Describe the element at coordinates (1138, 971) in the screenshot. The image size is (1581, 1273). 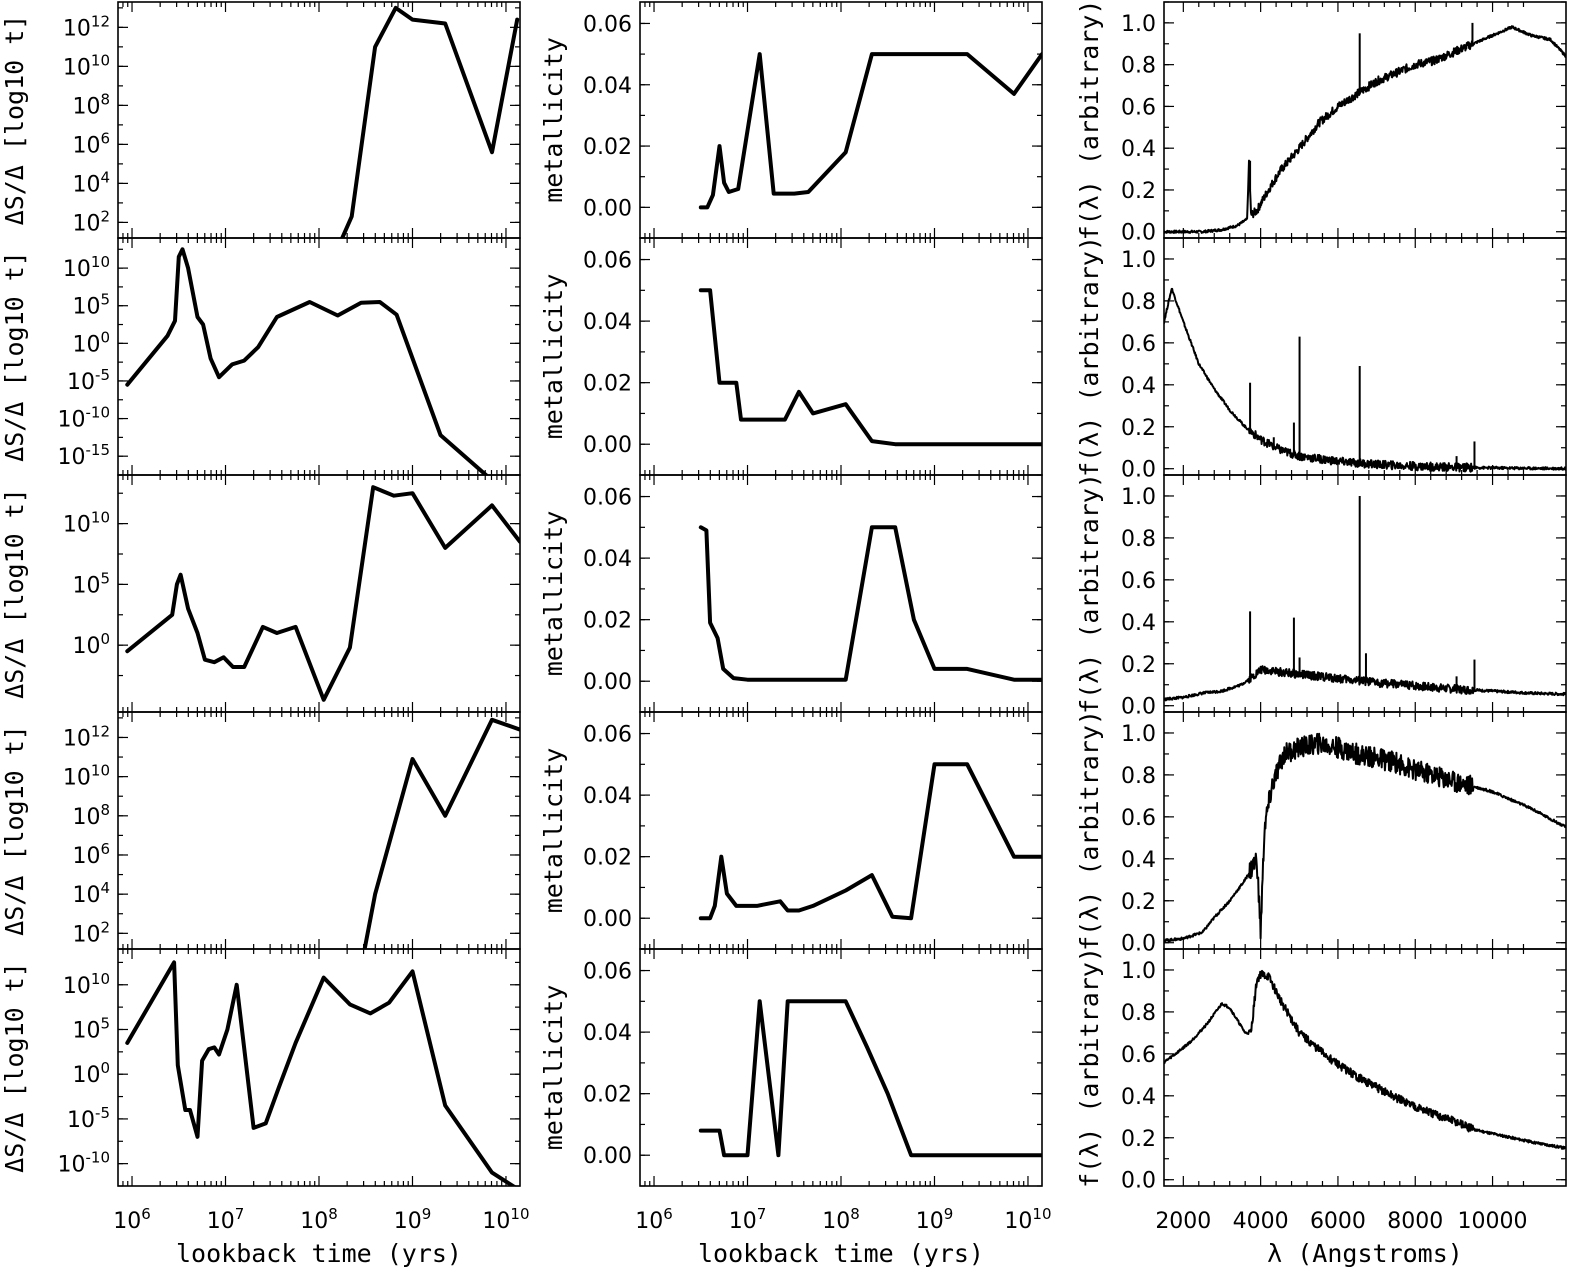
I see `y-tick-label: 1.0` at that location.